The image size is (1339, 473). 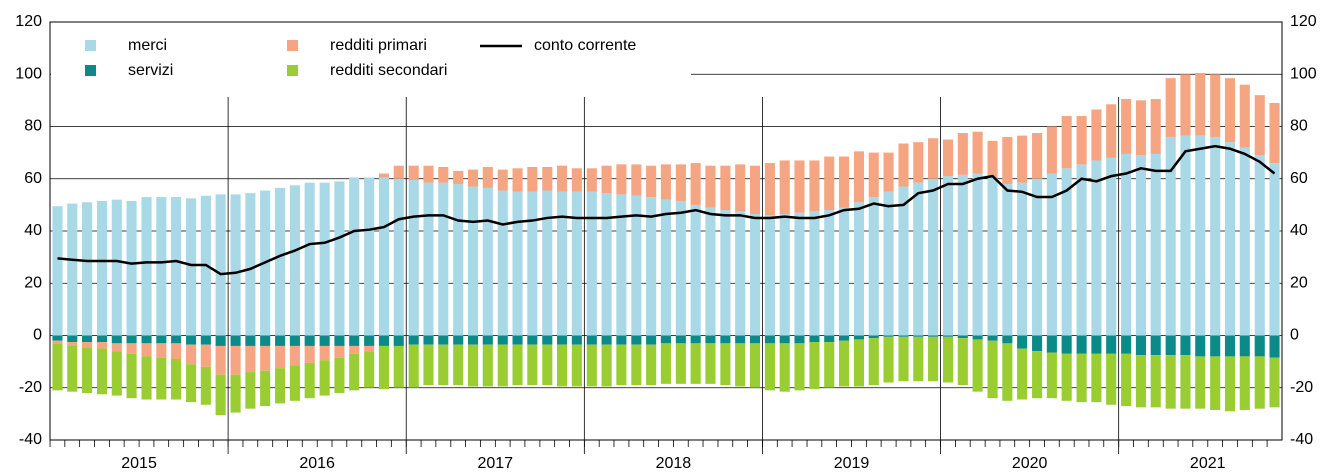 What do you see at coordinates (378, 45) in the screenshot?
I see `legend-label: redditi primari` at bounding box center [378, 45].